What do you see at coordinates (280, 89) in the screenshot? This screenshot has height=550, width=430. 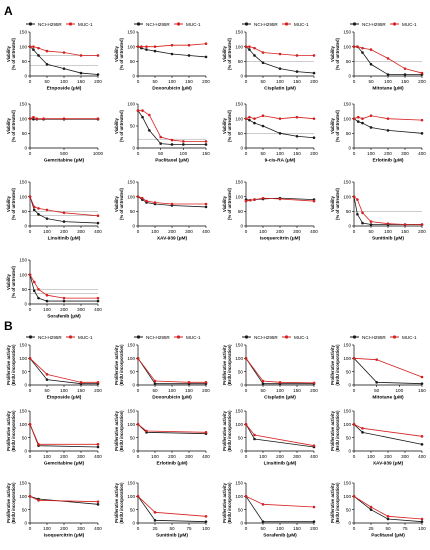 I see `x-axis-label: Cisplatin (μM)` at bounding box center [280, 89].